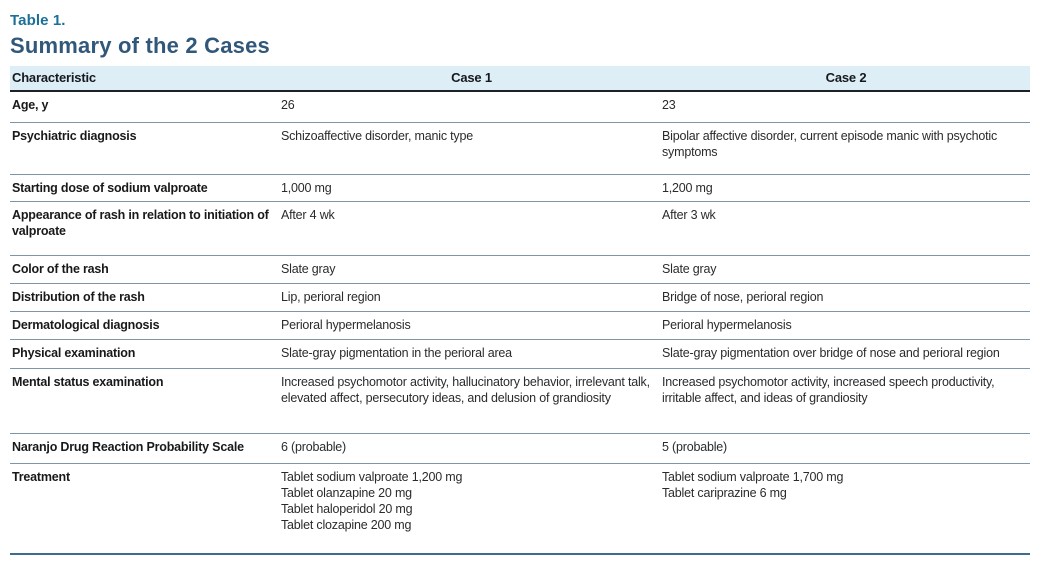 The height and width of the screenshot is (565, 1042). I want to click on case2-cell: 1,200 mg, so click(687, 188).